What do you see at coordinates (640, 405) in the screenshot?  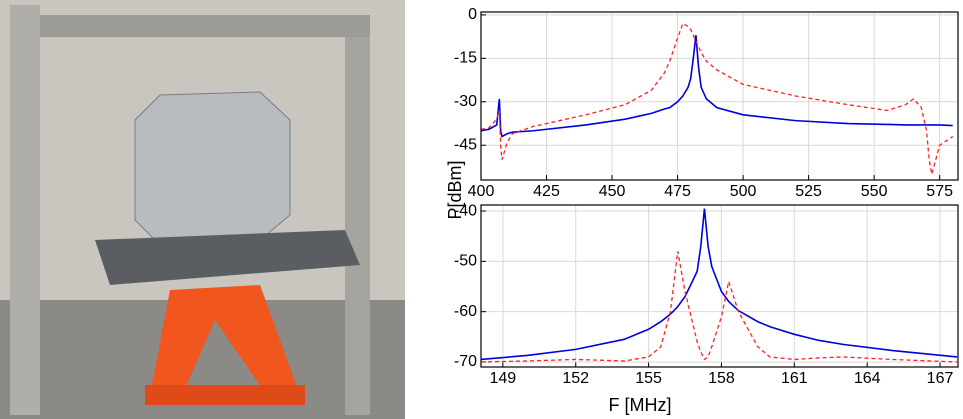 I see `x-axis-label: F [MHz]` at bounding box center [640, 405].